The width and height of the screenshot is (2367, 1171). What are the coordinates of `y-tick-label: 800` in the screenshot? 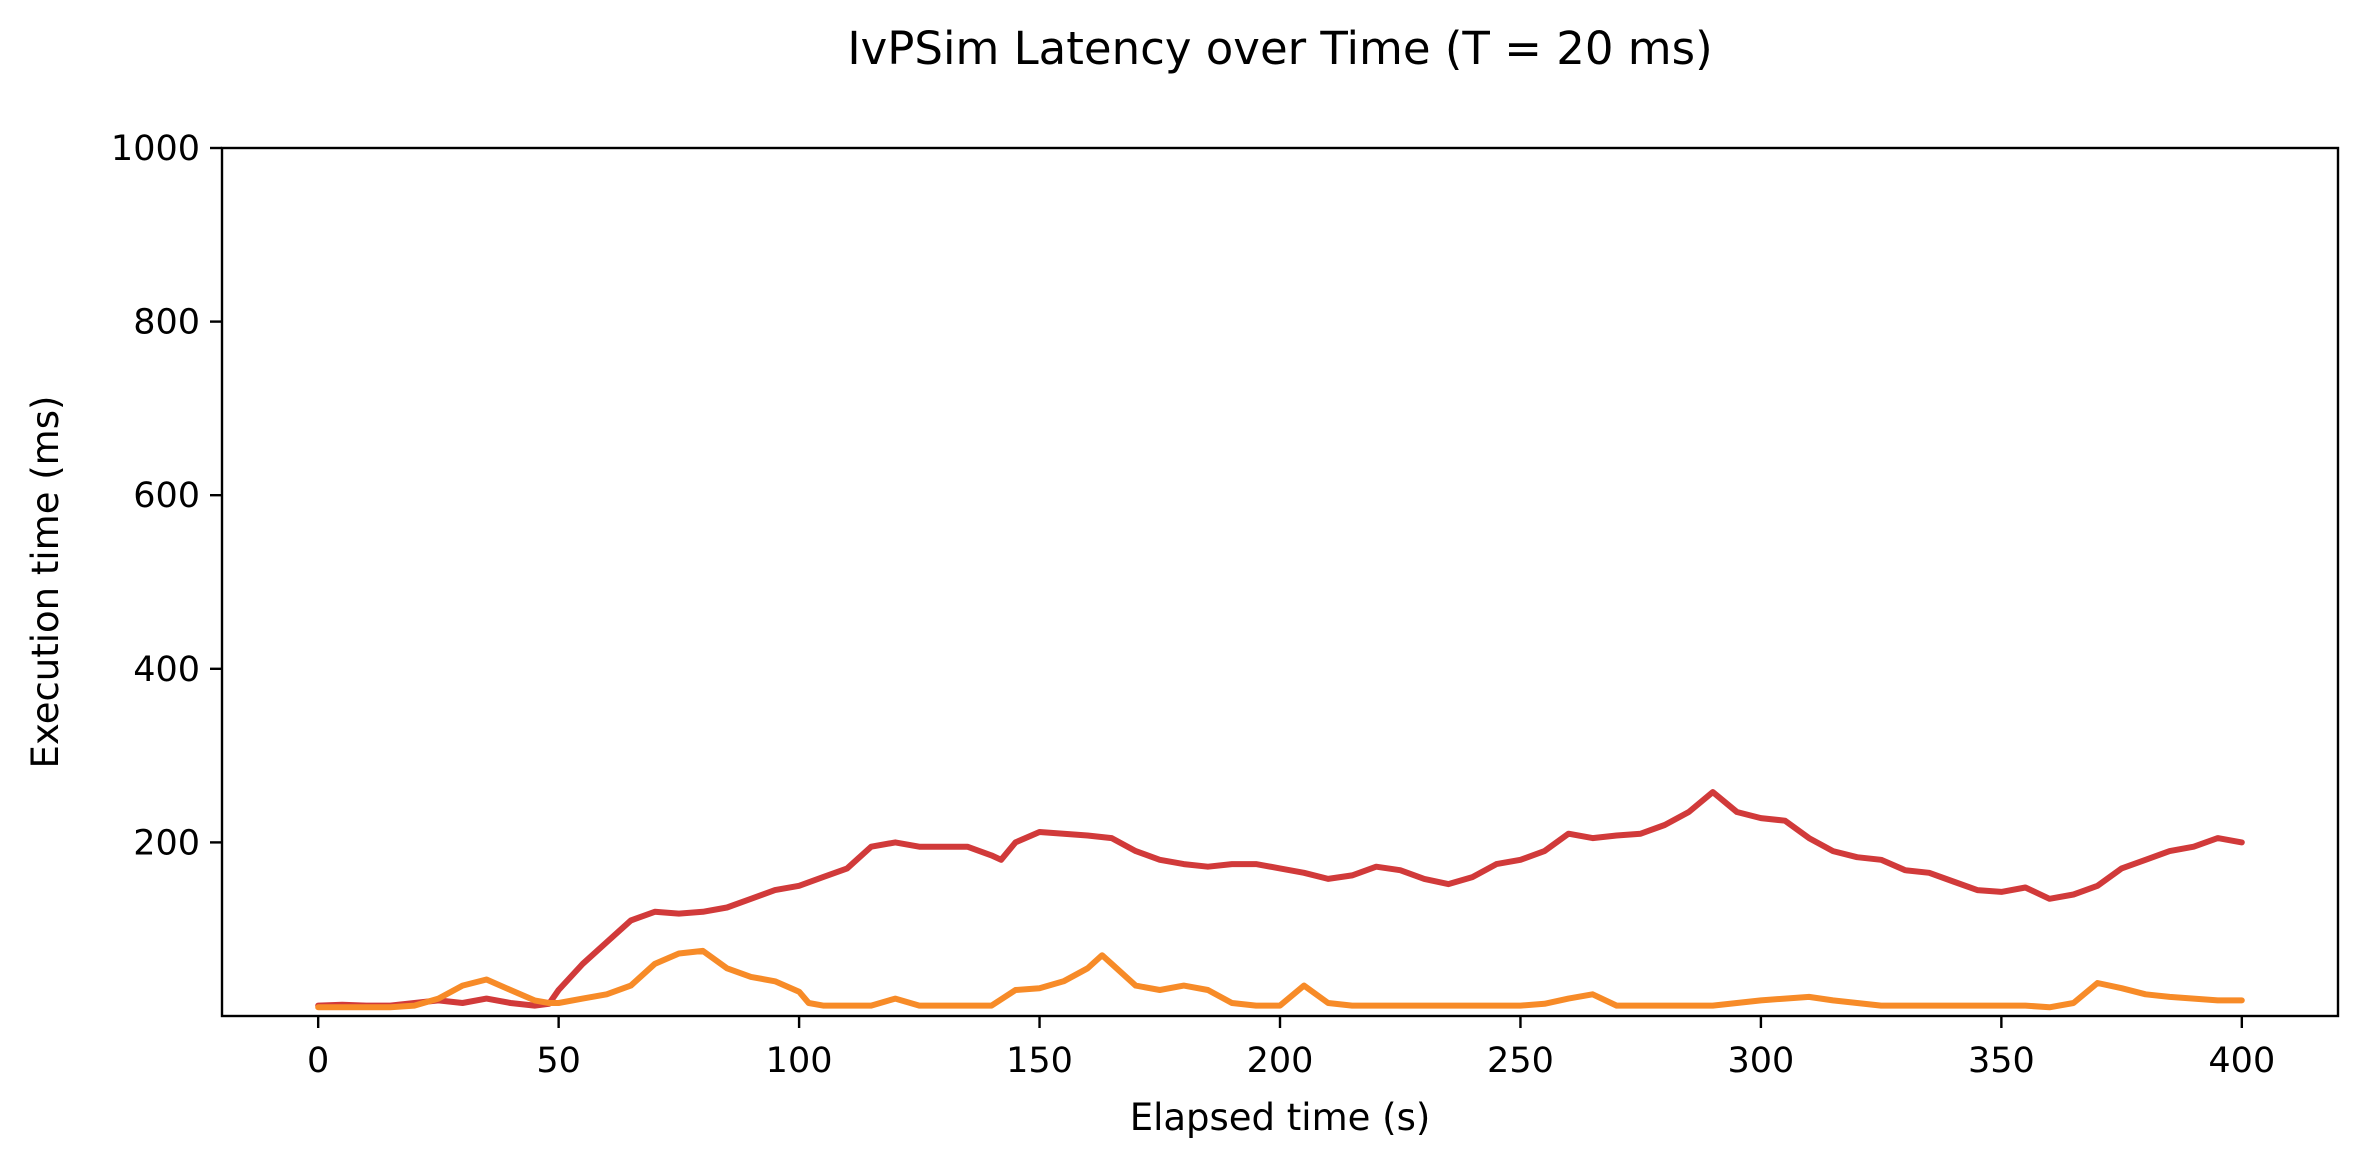 It's located at (166, 323).